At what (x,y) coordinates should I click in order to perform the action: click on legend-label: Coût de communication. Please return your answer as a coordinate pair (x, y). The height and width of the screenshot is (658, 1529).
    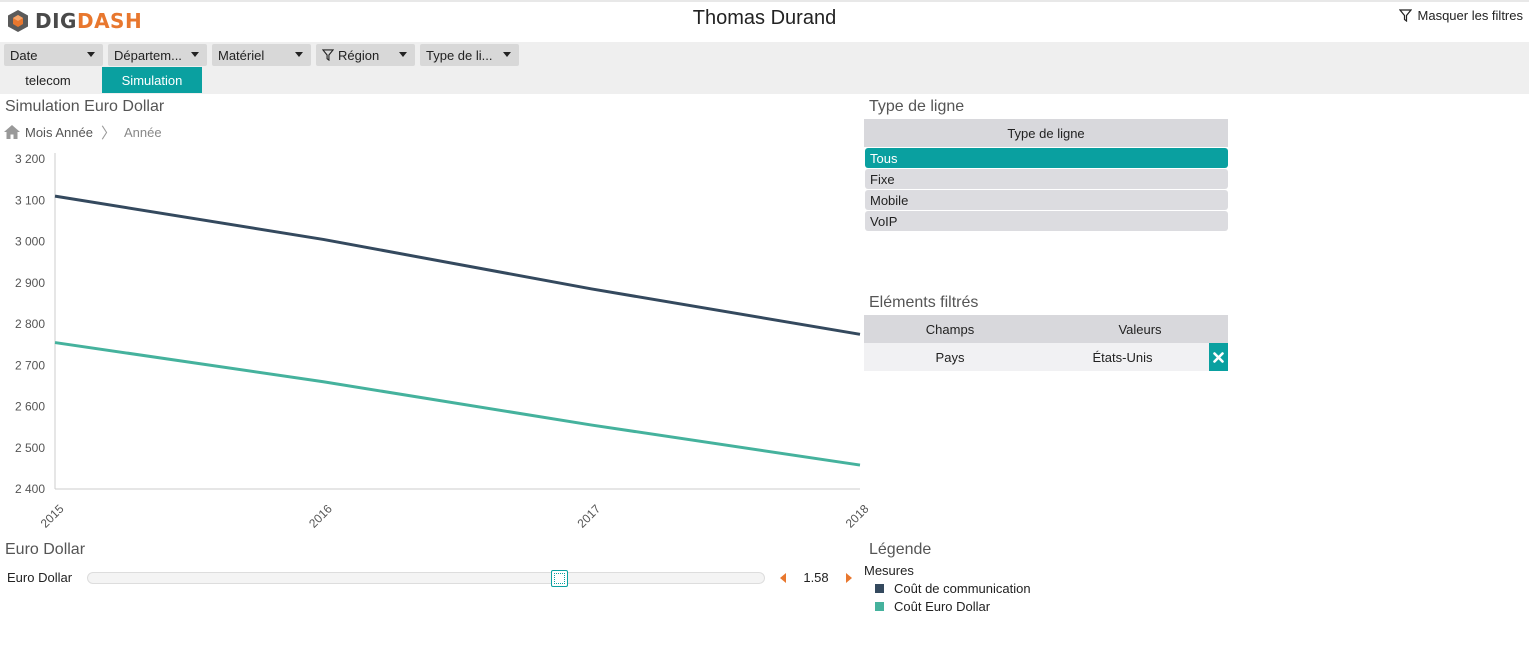
    Looking at the image, I should click on (962, 588).